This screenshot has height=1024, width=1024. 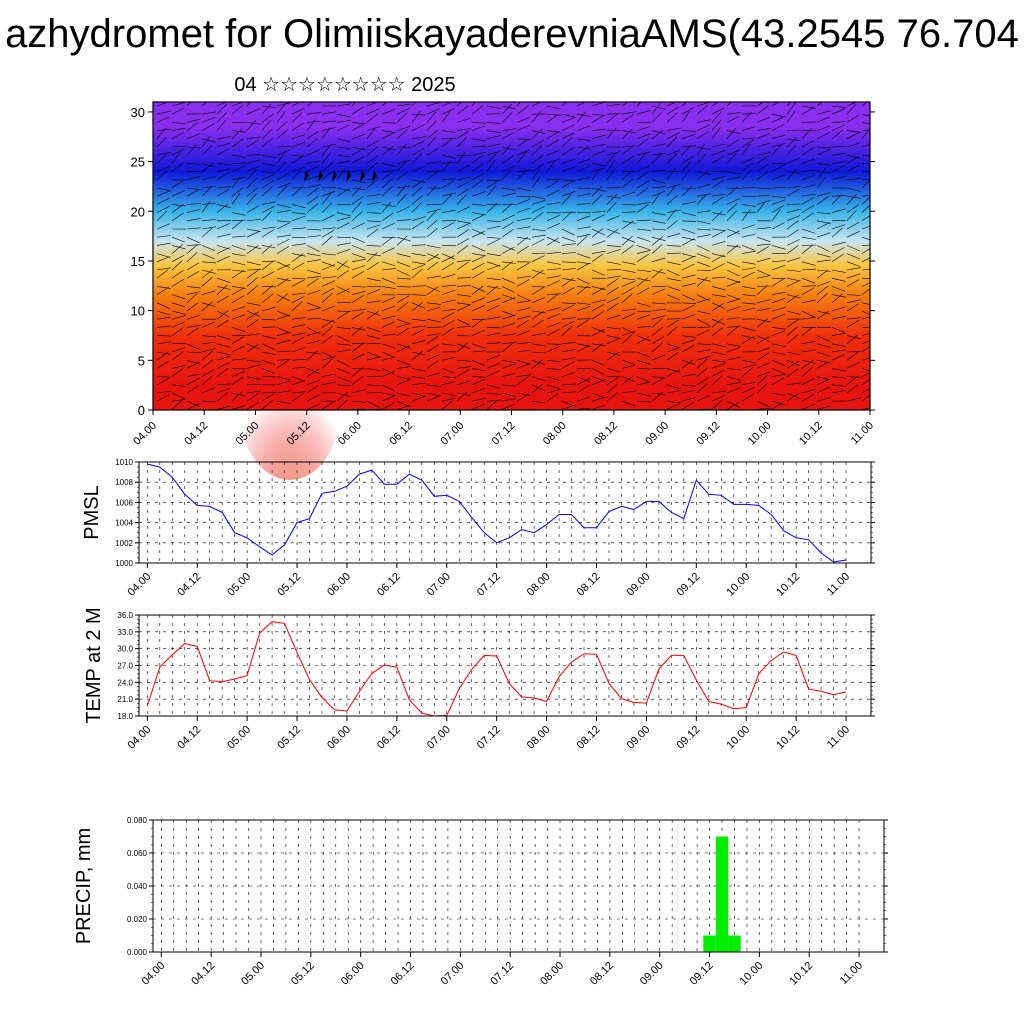 I want to click on y-axis-label: PMSL, so click(x=92, y=512).